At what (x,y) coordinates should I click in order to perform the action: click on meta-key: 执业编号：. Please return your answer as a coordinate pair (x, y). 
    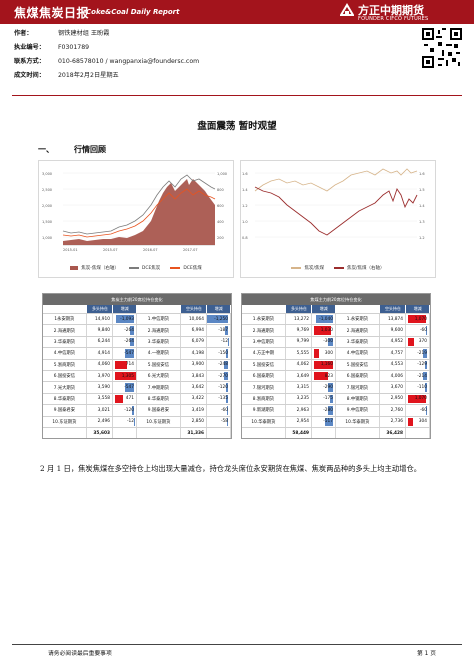
    Looking at the image, I should click on (29, 47).